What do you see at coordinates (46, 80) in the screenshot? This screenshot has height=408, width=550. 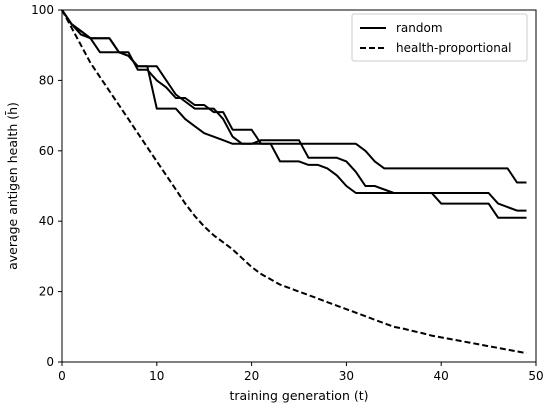 I see `y-tick-label: 80` at bounding box center [46, 80].